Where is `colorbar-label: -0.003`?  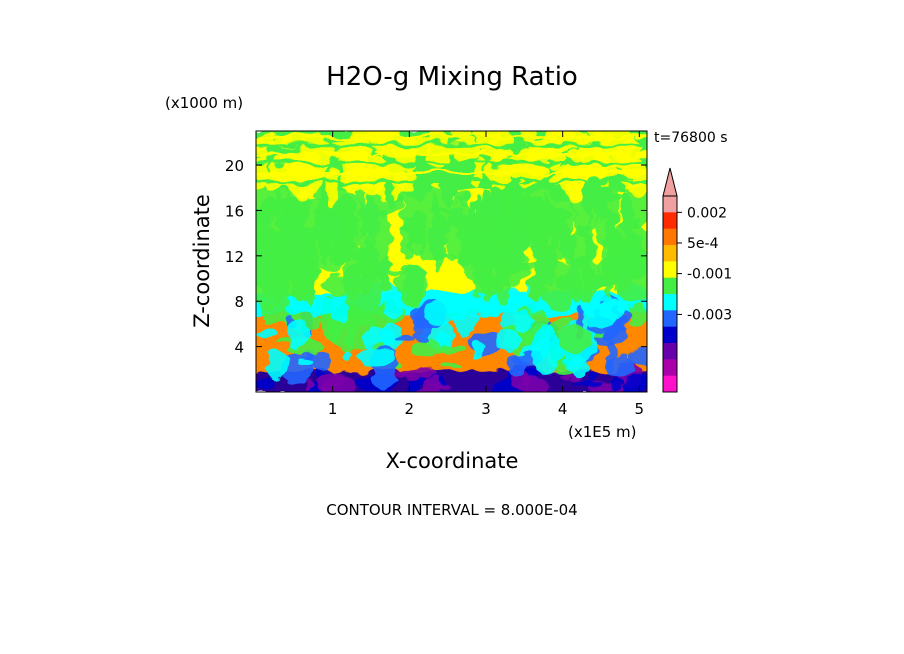
colorbar-label: -0.003 is located at coordinates (709, 315).